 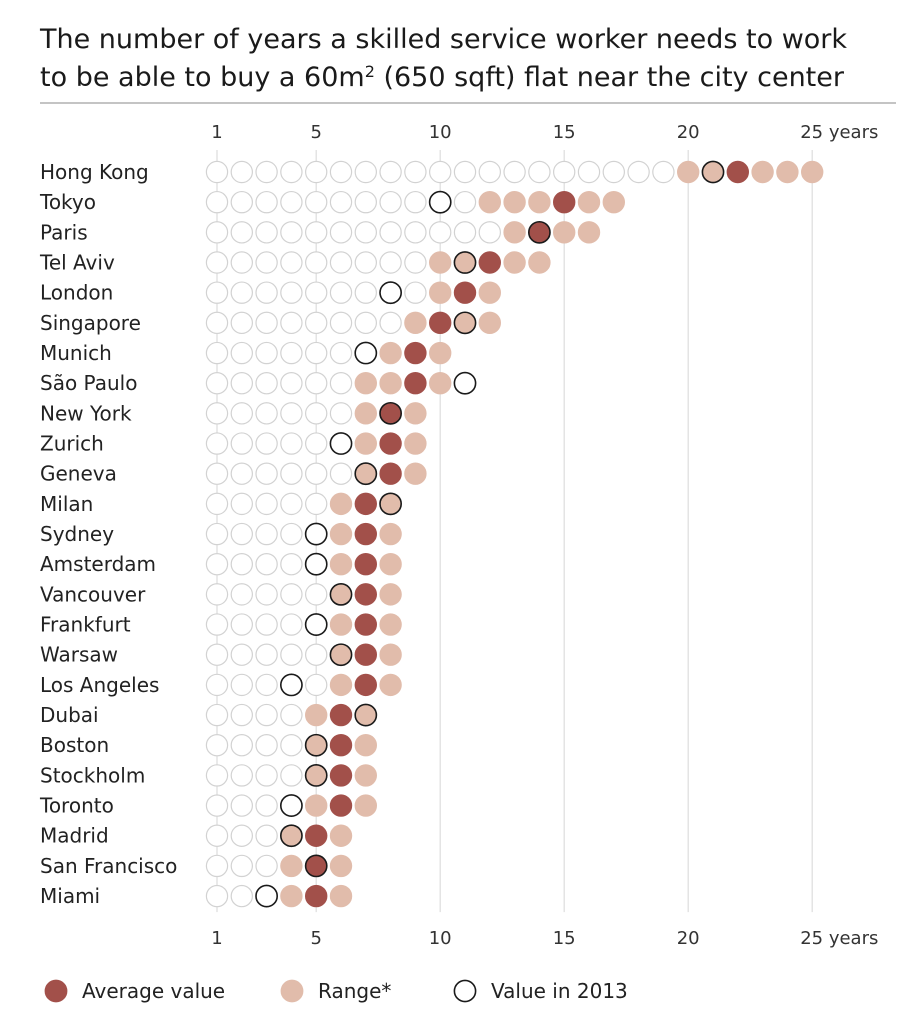 What do you see at coordinates (221, 594) in the screenshot?
I see `city-row: Vancouver` at bounding box center [221, 594].